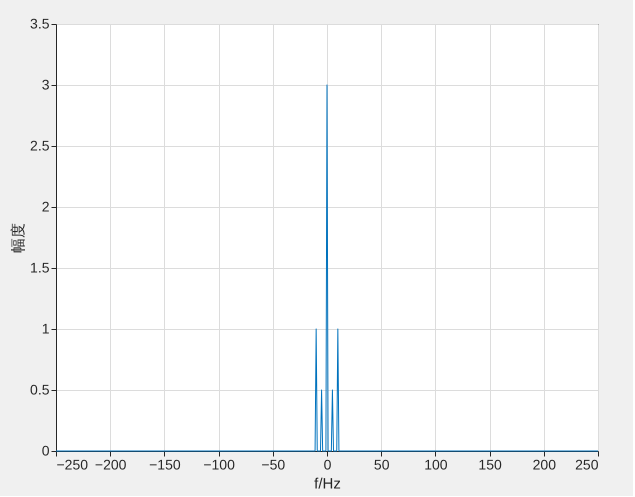  I want to click on y-tick-label: 1, so click(46, 328).